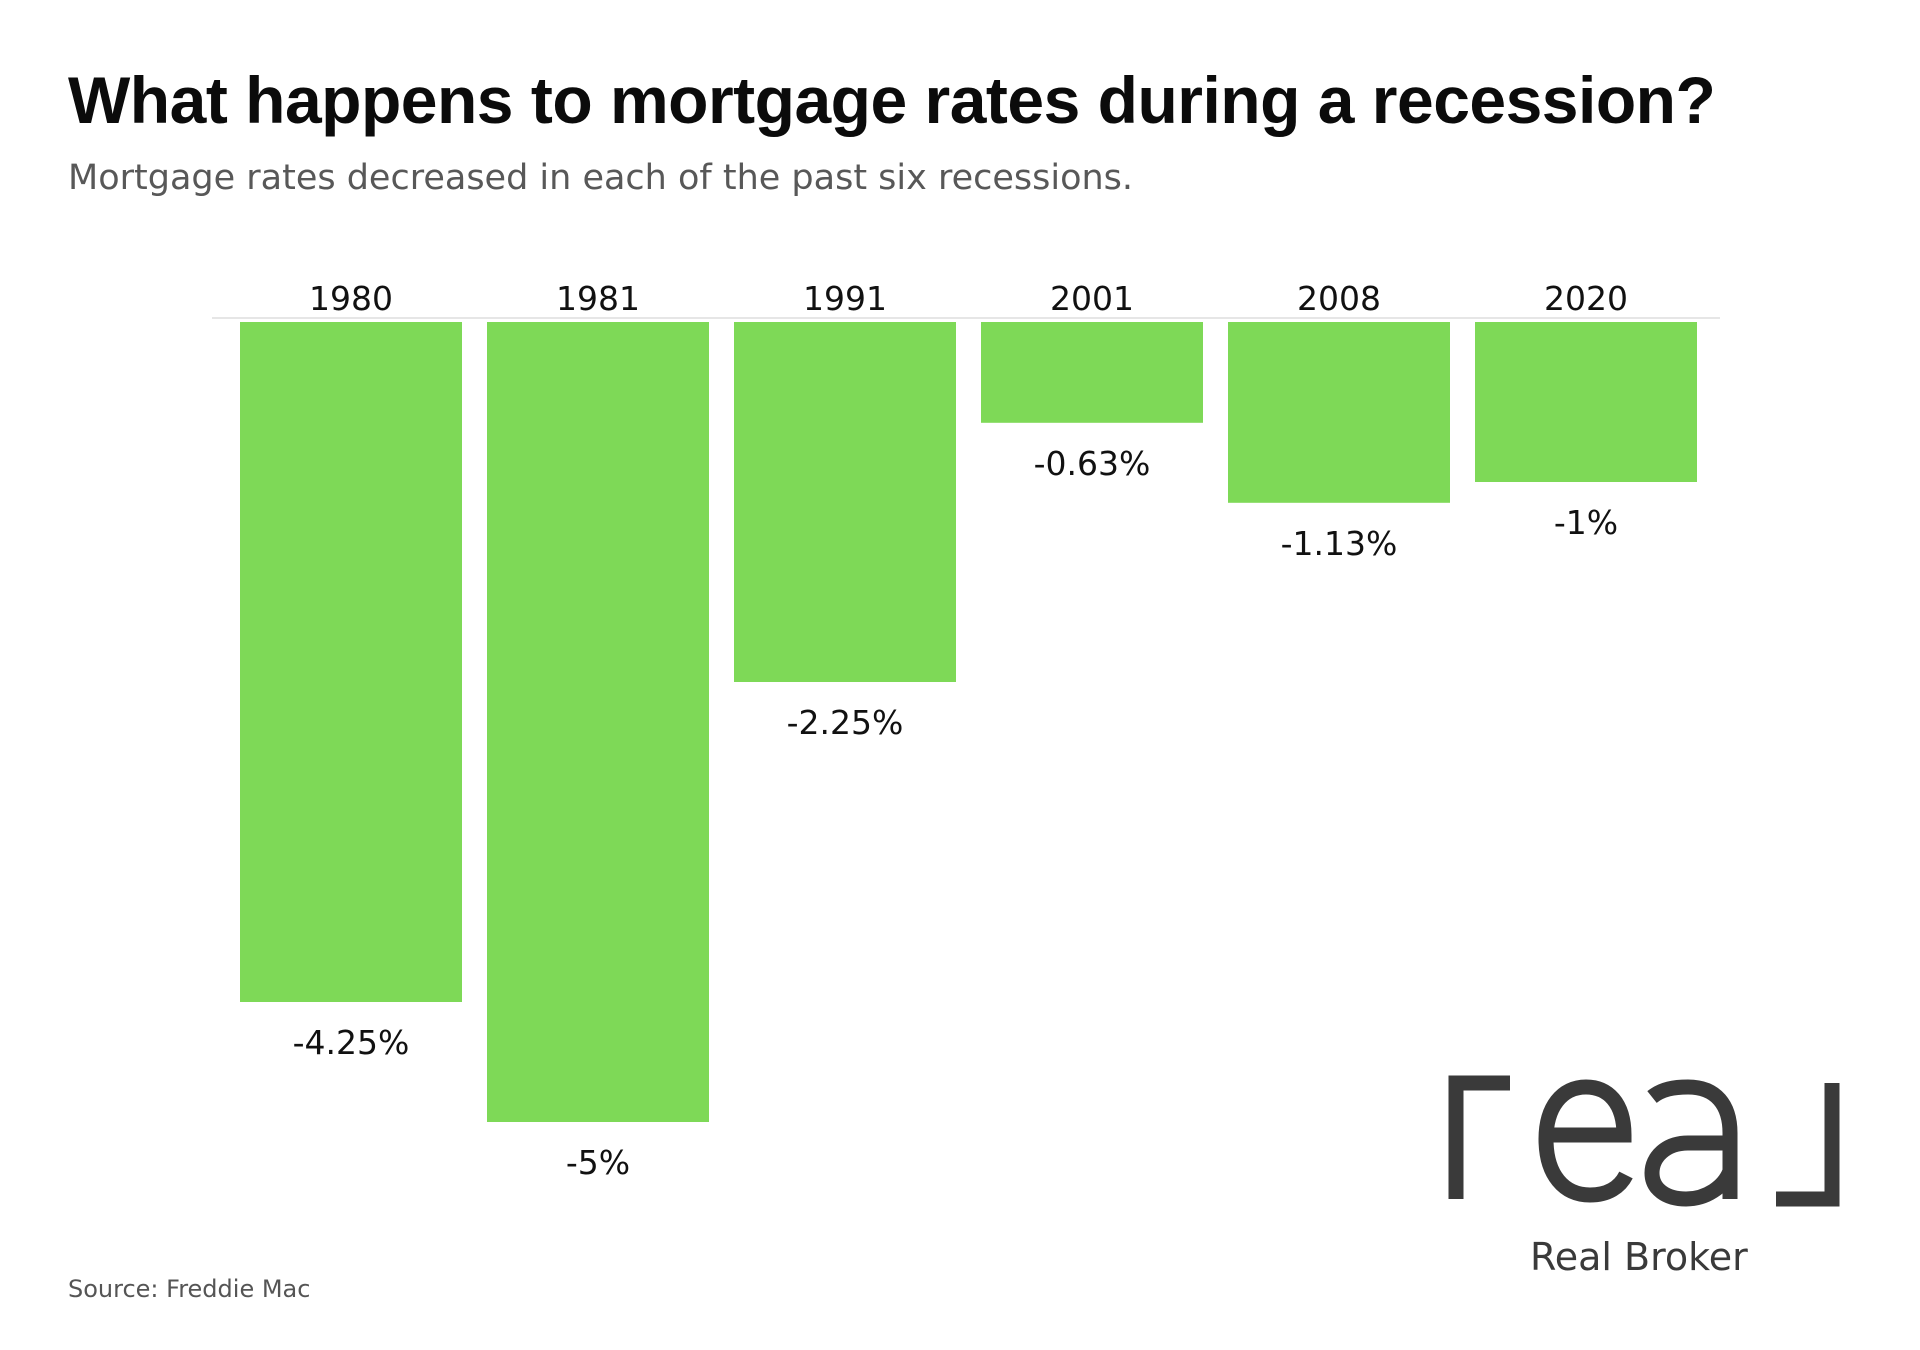  I want to click on logo-letter-l, so click(1808, 1145).